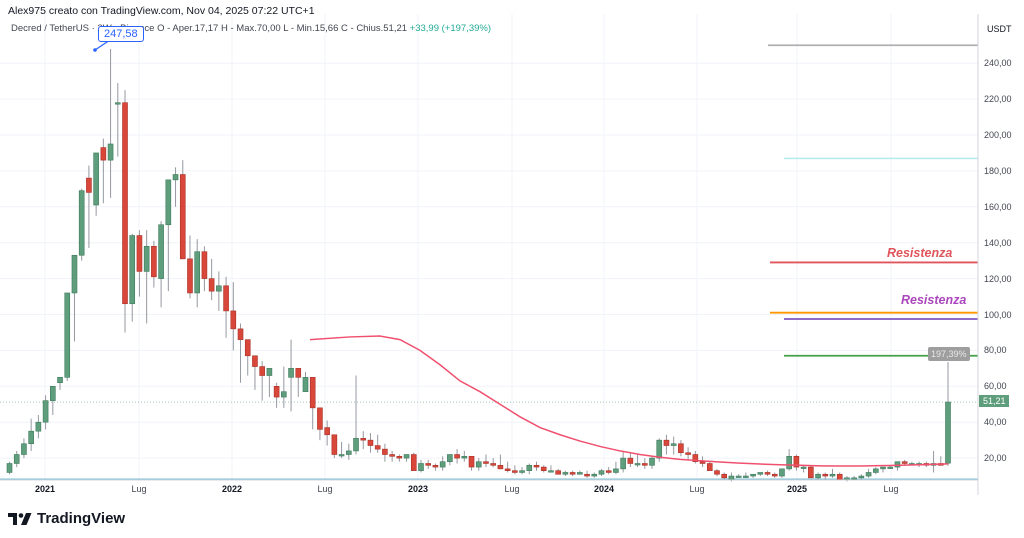 This screenshot has width=1024, height=538. I want to click on change-value: +33,99 (+197,39%), so click(450, 28).